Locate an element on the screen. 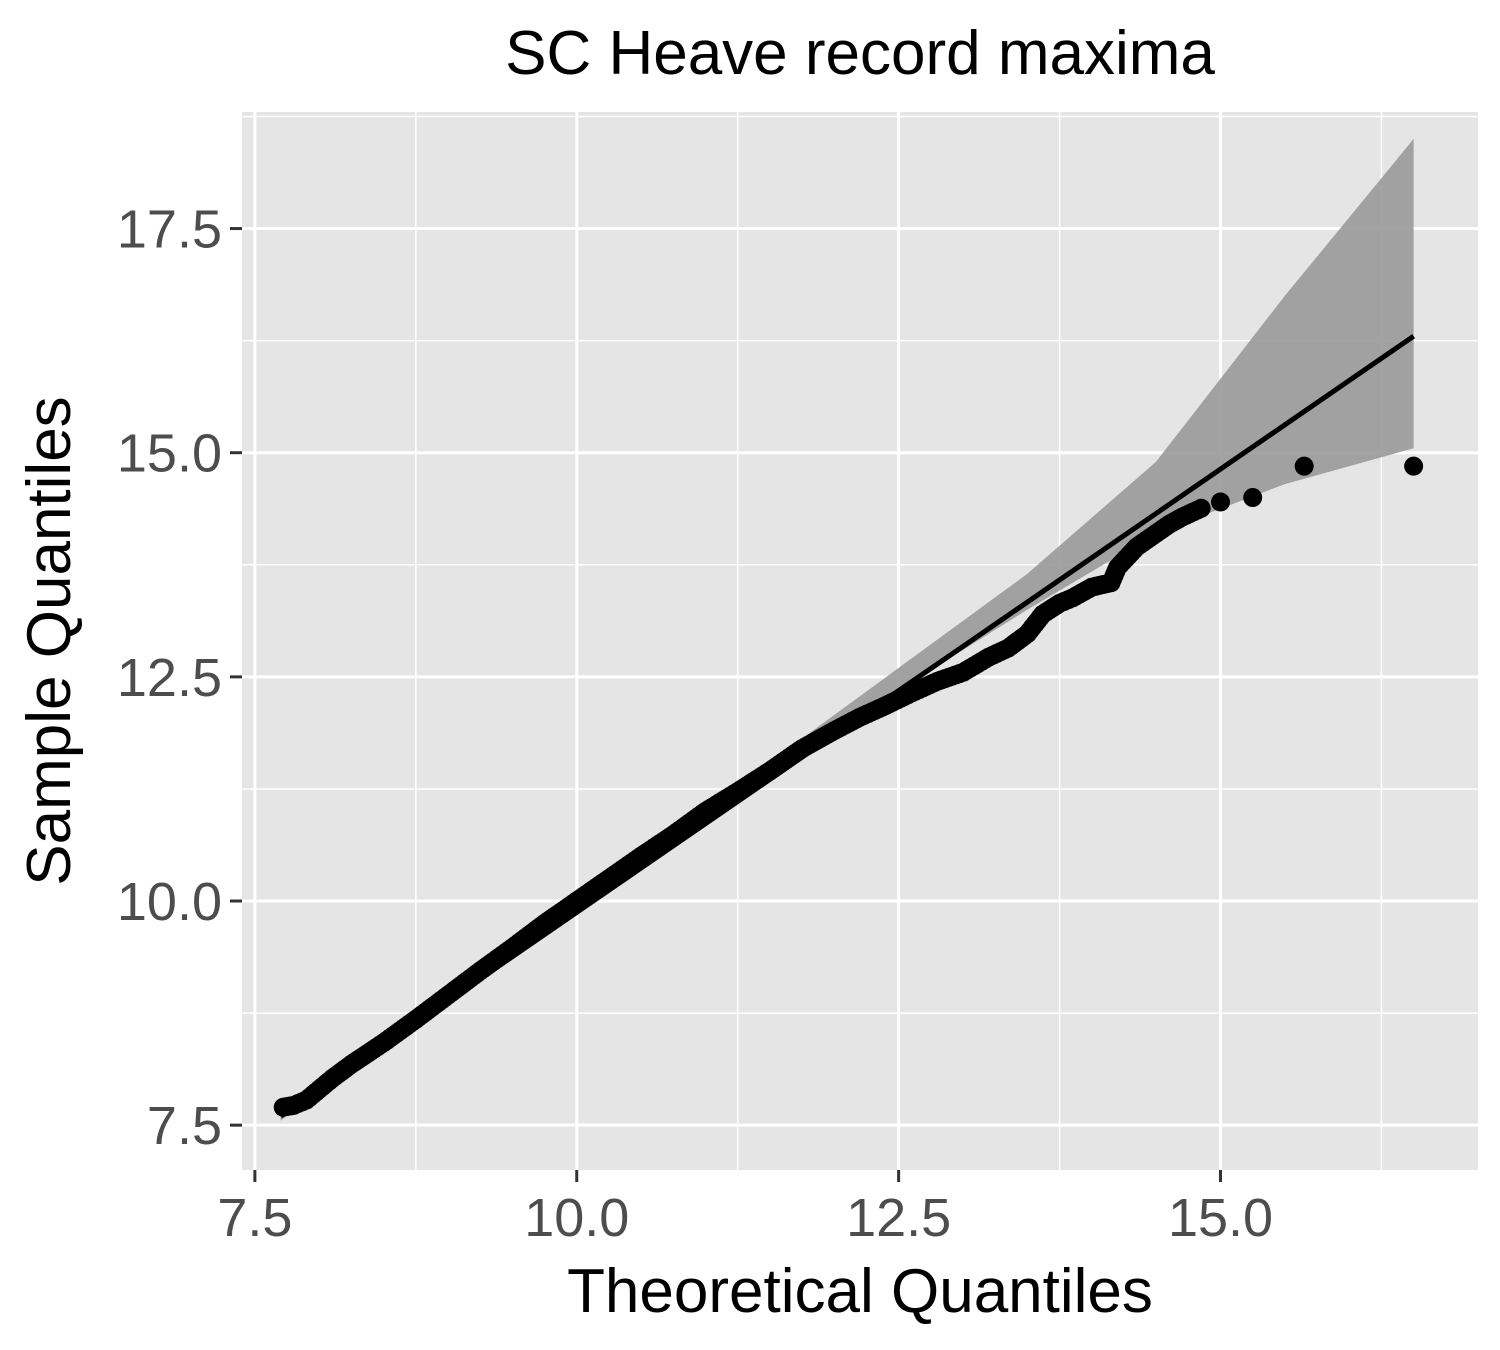  chart-title: SC Heave record maxima is located at coordinates (860, 53).